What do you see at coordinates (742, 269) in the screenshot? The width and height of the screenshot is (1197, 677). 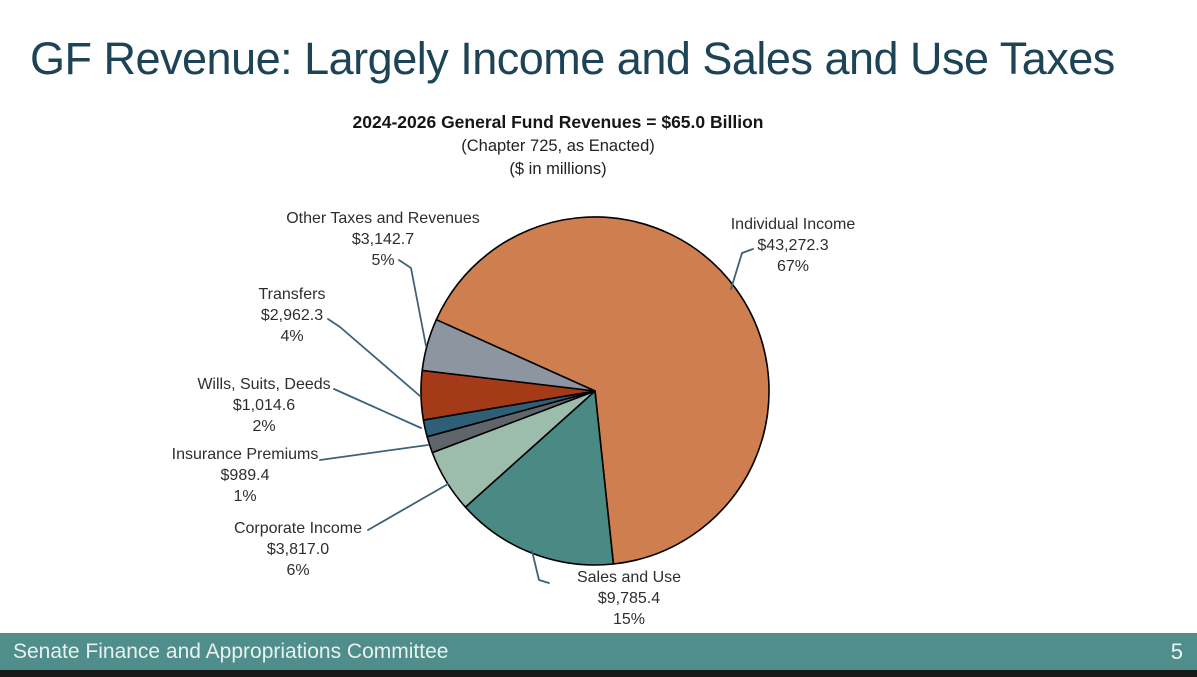 I see `leader-line-individual-income` at bounding box center [742, 269].